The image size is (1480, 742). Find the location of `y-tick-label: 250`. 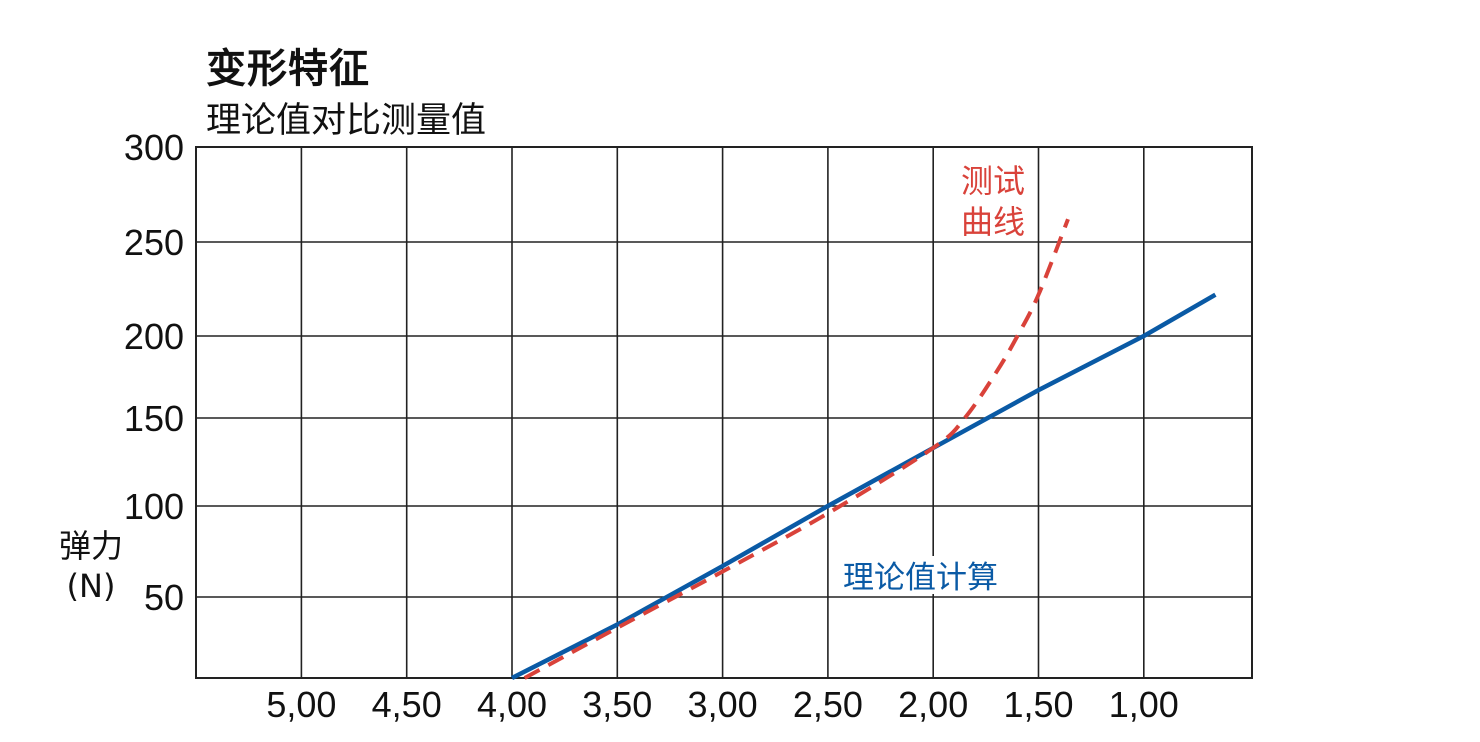

y-tick-label: 250 is located at coordinates (154, 242).